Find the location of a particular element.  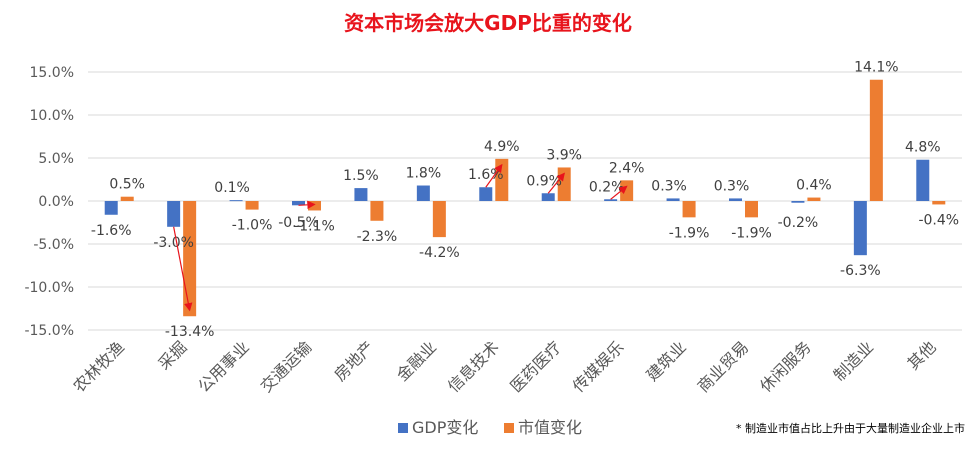

data-label: 0.1% is located at coordinates (232, 188).